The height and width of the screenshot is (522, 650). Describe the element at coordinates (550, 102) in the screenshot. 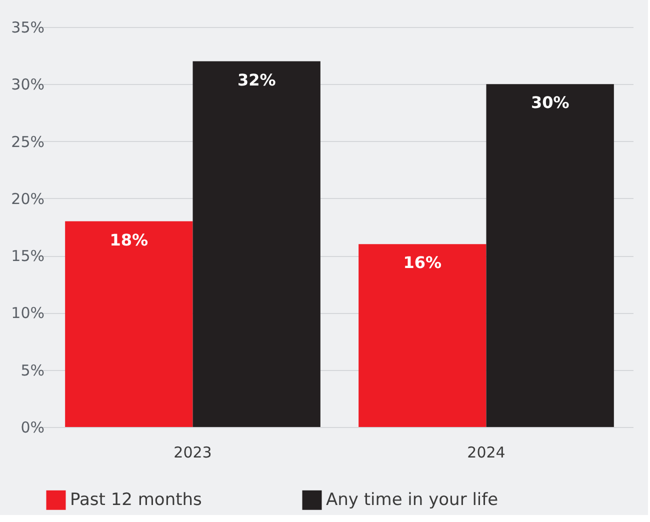

I see `data-label: 30%` at that location.